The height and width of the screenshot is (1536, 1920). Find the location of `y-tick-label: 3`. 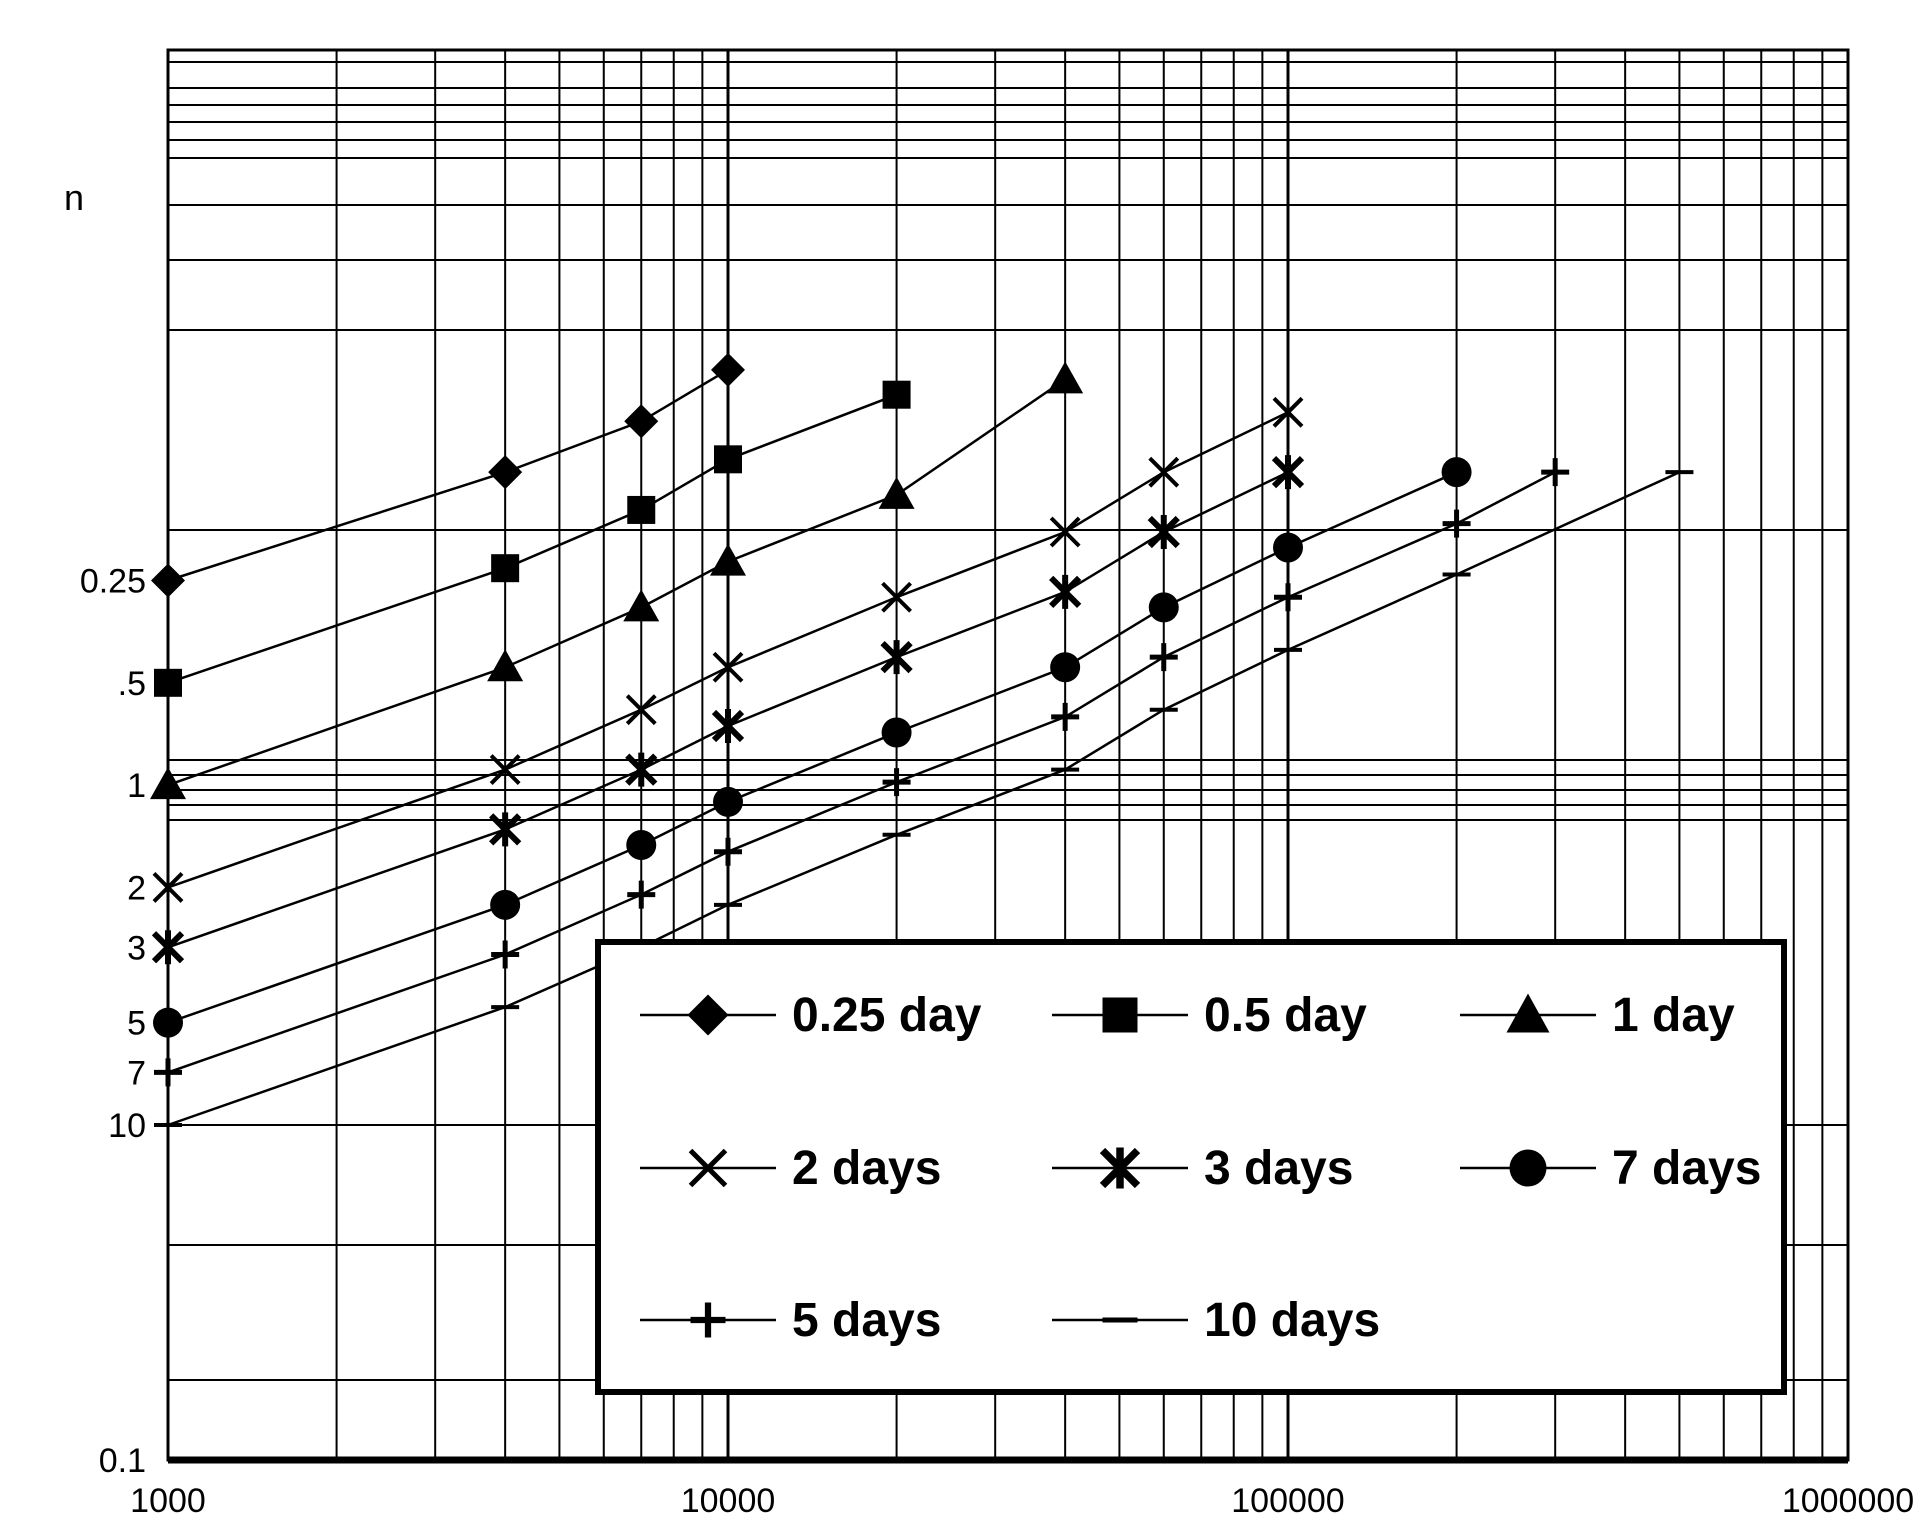

y-tick-label: 3 is located at coordinates (136, 948).